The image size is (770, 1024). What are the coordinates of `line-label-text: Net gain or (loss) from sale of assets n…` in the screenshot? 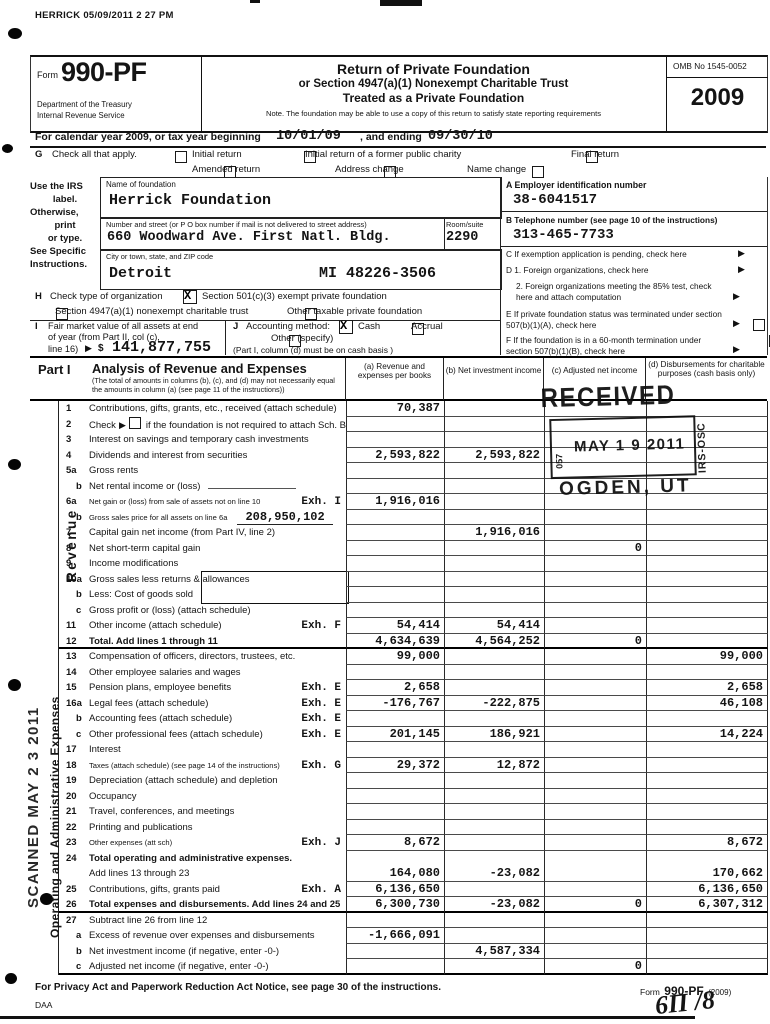 It's located at (175, 501).